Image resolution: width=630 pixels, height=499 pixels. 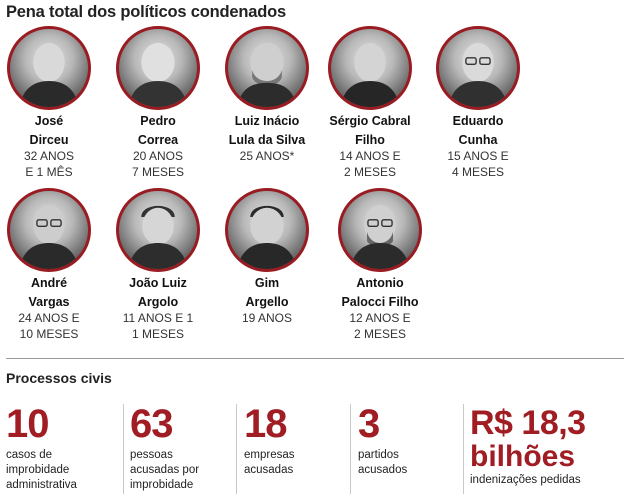 I want to click on sentence-line-2: 10 MESES, so click(x=49, y=334).